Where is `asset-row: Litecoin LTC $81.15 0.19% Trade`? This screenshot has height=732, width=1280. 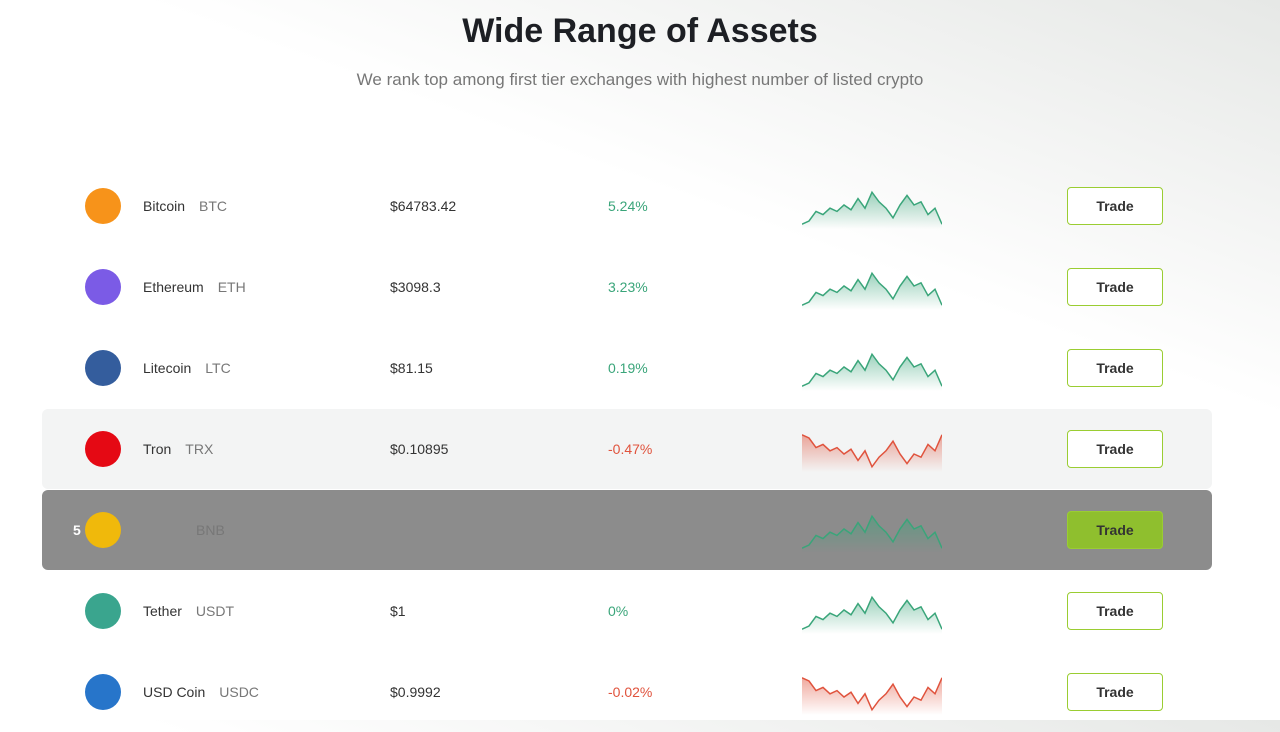
asset-row: Litecoin LTC $81.15 0.19% Trade is located at coordinates (627, 368).